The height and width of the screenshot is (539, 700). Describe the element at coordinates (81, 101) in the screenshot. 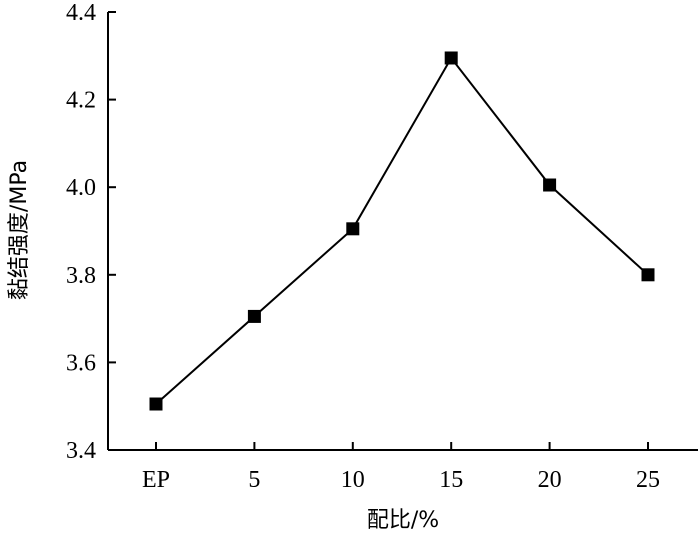

I see `y-tick-label: 4.2` at that location.